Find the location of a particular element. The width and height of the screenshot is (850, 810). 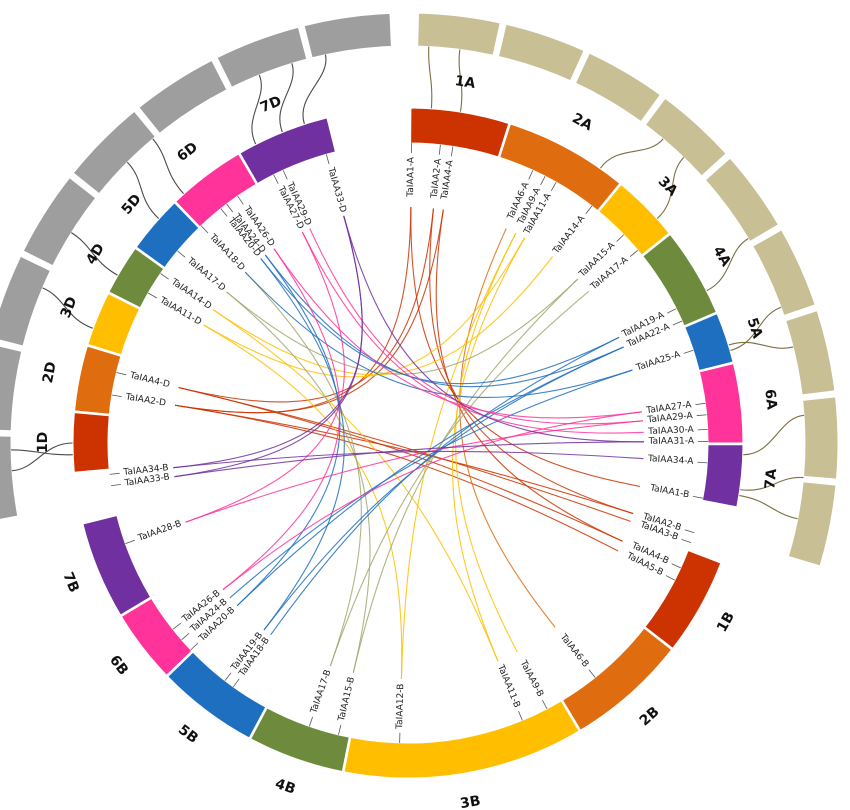

gene-tick-taiaa34-a is located at coordinates (702, 462).